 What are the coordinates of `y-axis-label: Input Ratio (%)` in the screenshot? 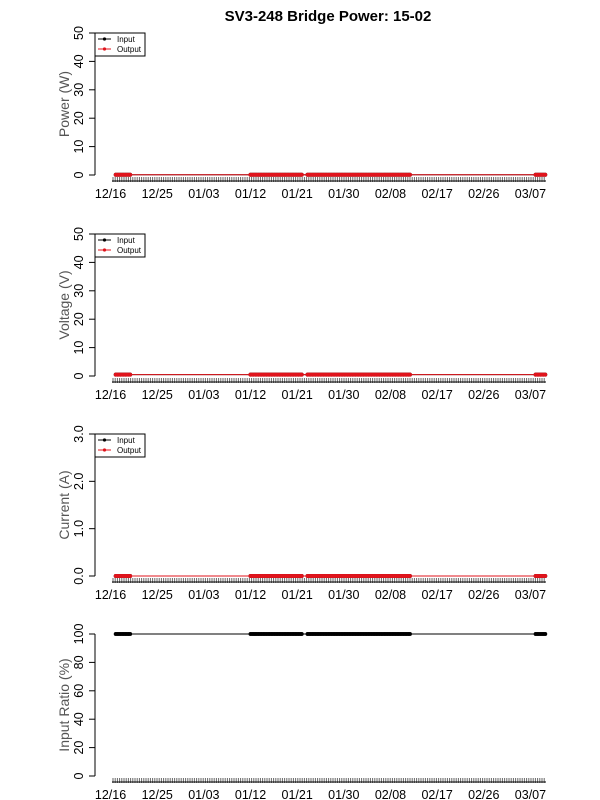 It's located at (64, 704).